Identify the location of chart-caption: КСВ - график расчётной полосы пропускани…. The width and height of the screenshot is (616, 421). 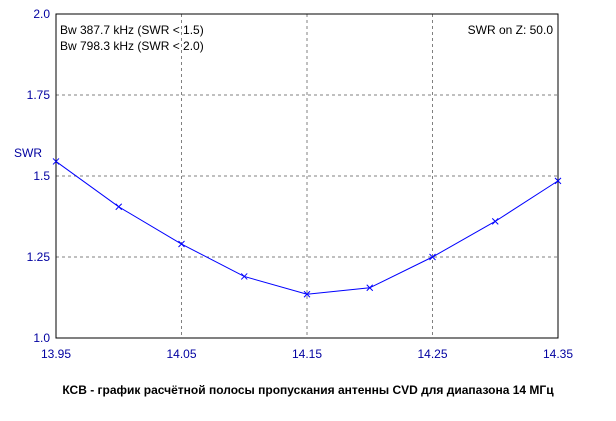
(308, 390).